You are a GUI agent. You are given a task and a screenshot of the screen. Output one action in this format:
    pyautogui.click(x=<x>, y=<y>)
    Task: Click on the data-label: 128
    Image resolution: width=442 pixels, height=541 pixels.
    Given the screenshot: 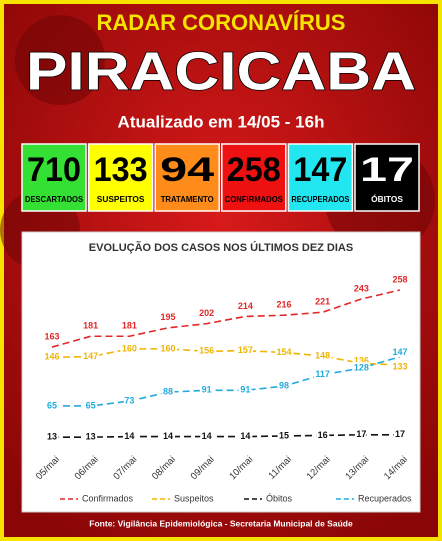 What is the action you would take?
    pyautogui.click(x=361, y=367)
    